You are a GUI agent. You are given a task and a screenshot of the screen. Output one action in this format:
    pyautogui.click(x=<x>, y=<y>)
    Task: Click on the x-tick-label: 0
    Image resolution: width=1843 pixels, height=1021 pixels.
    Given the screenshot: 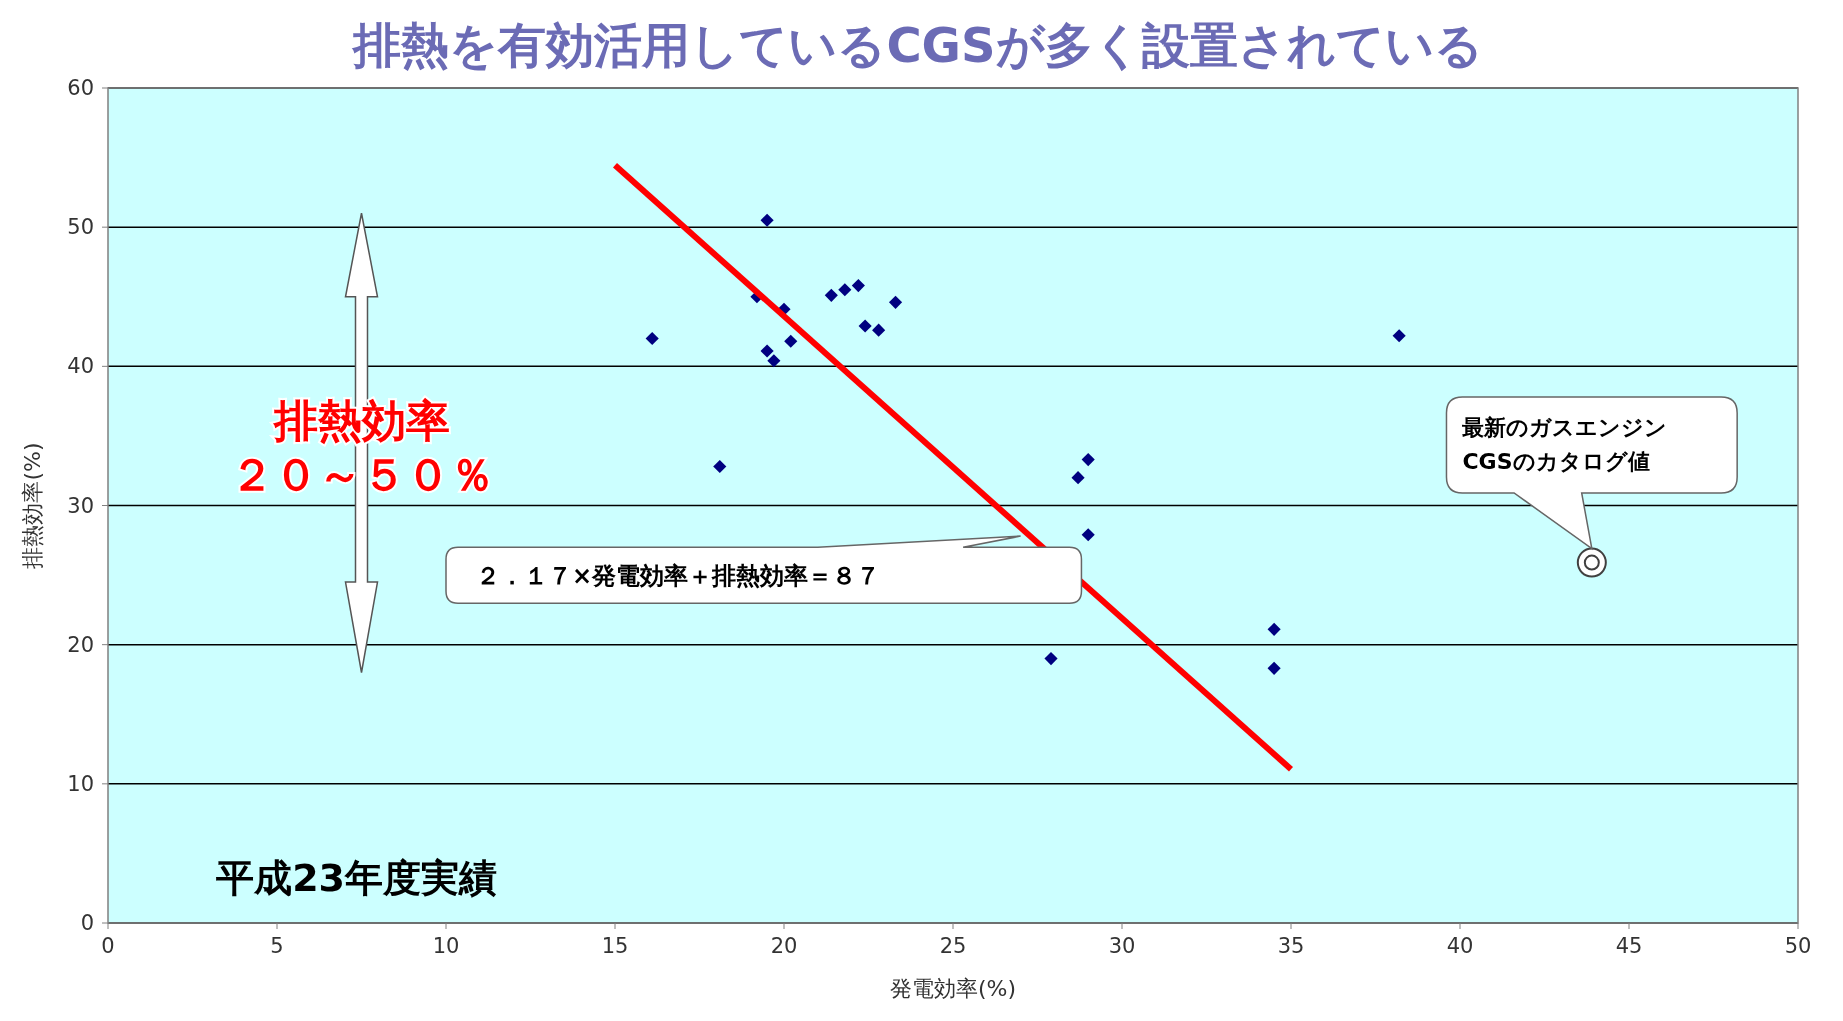 What is the action you would take?
    pyautogui.click(x=108, y=946)
    